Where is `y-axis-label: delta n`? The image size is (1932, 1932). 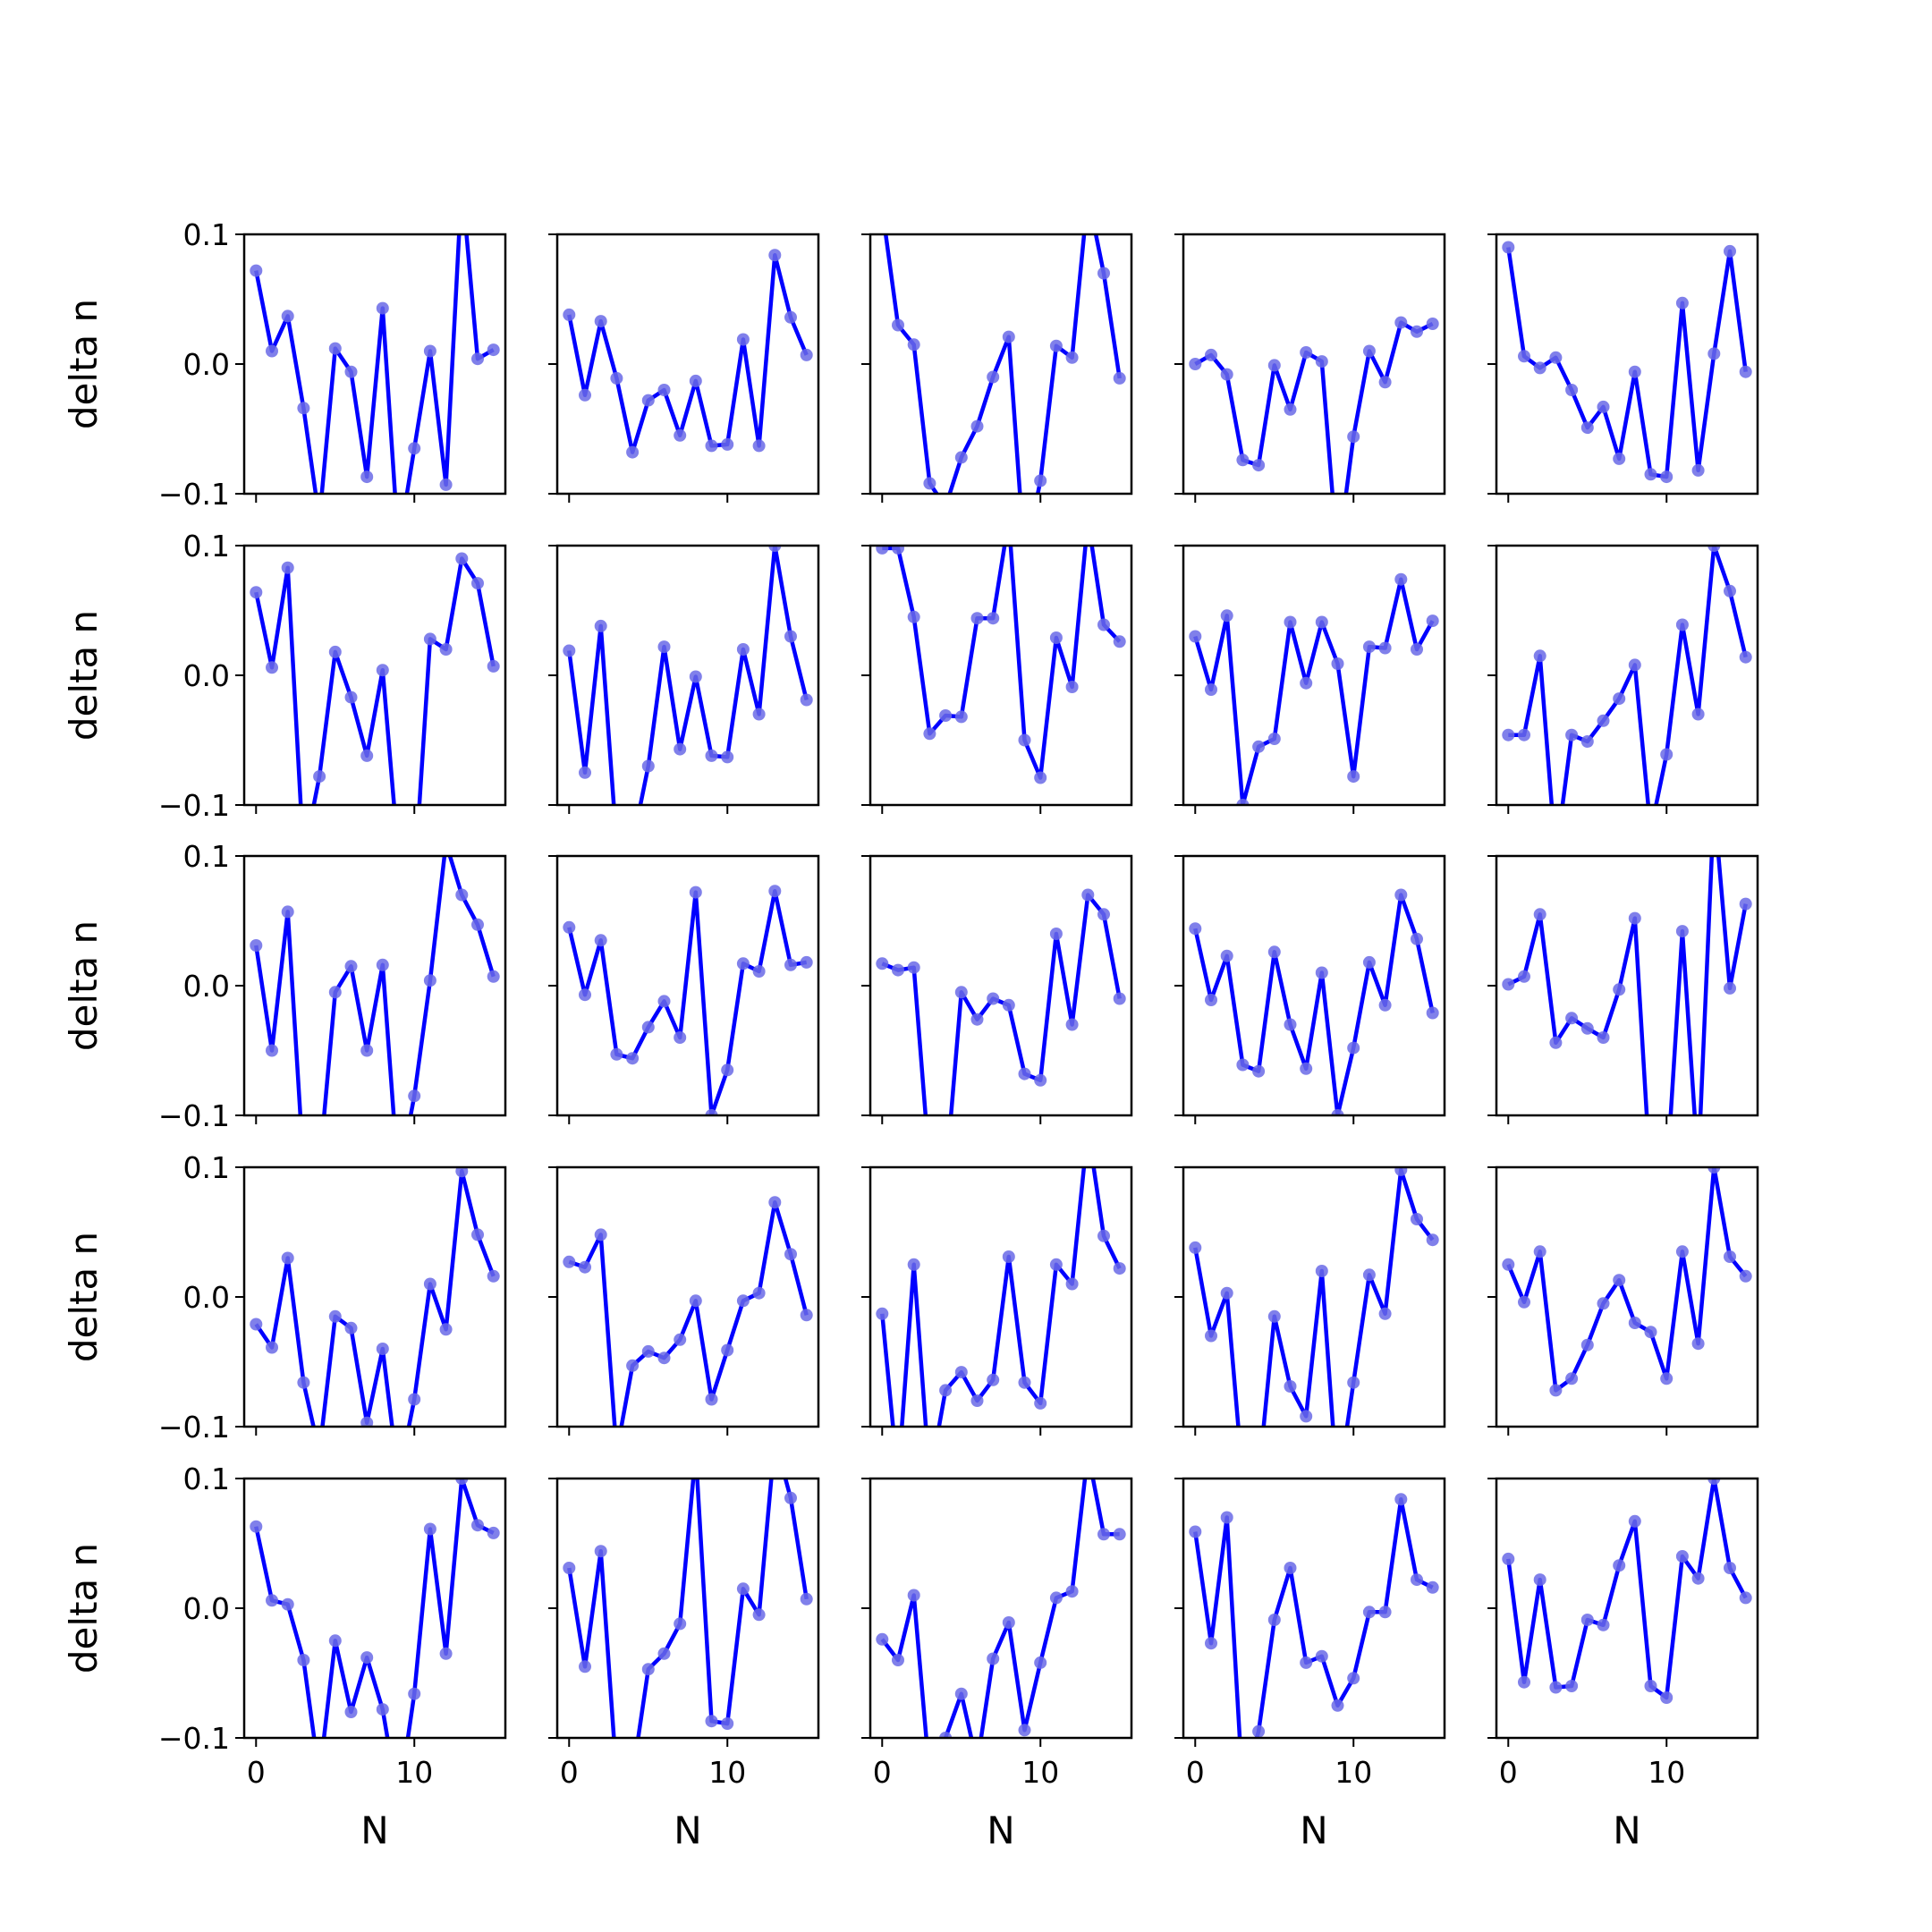 y-axis-label: delta n is located at coordinates (84, 1297).